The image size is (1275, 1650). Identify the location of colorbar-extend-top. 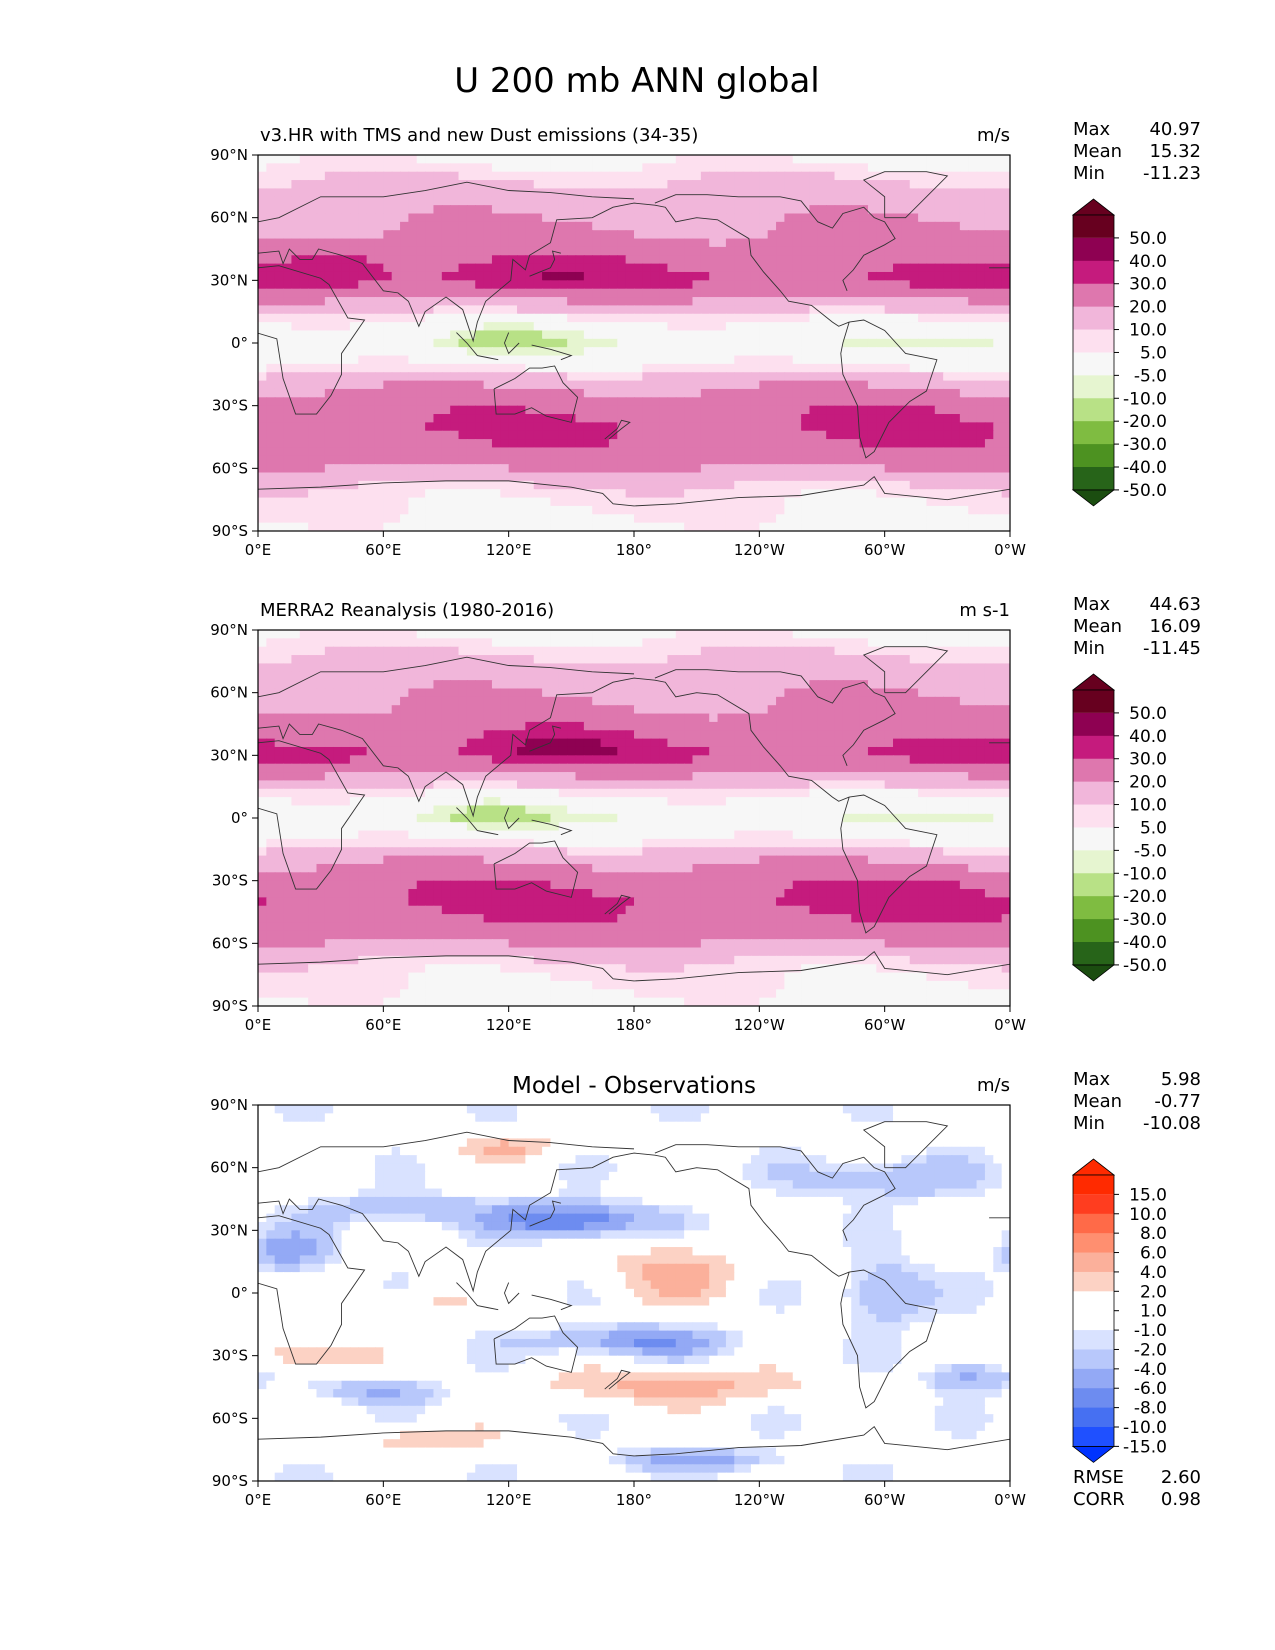
(1093, 207).